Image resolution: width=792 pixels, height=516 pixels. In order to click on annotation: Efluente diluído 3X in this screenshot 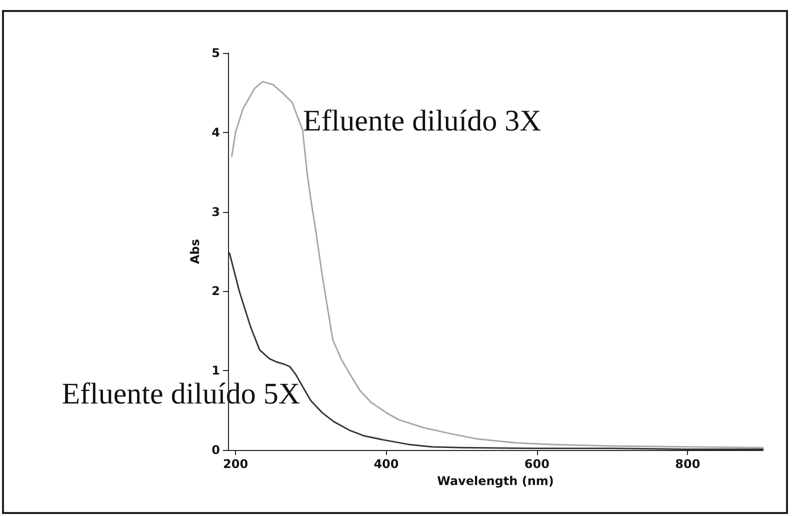, I will do `click(422, 121)`.